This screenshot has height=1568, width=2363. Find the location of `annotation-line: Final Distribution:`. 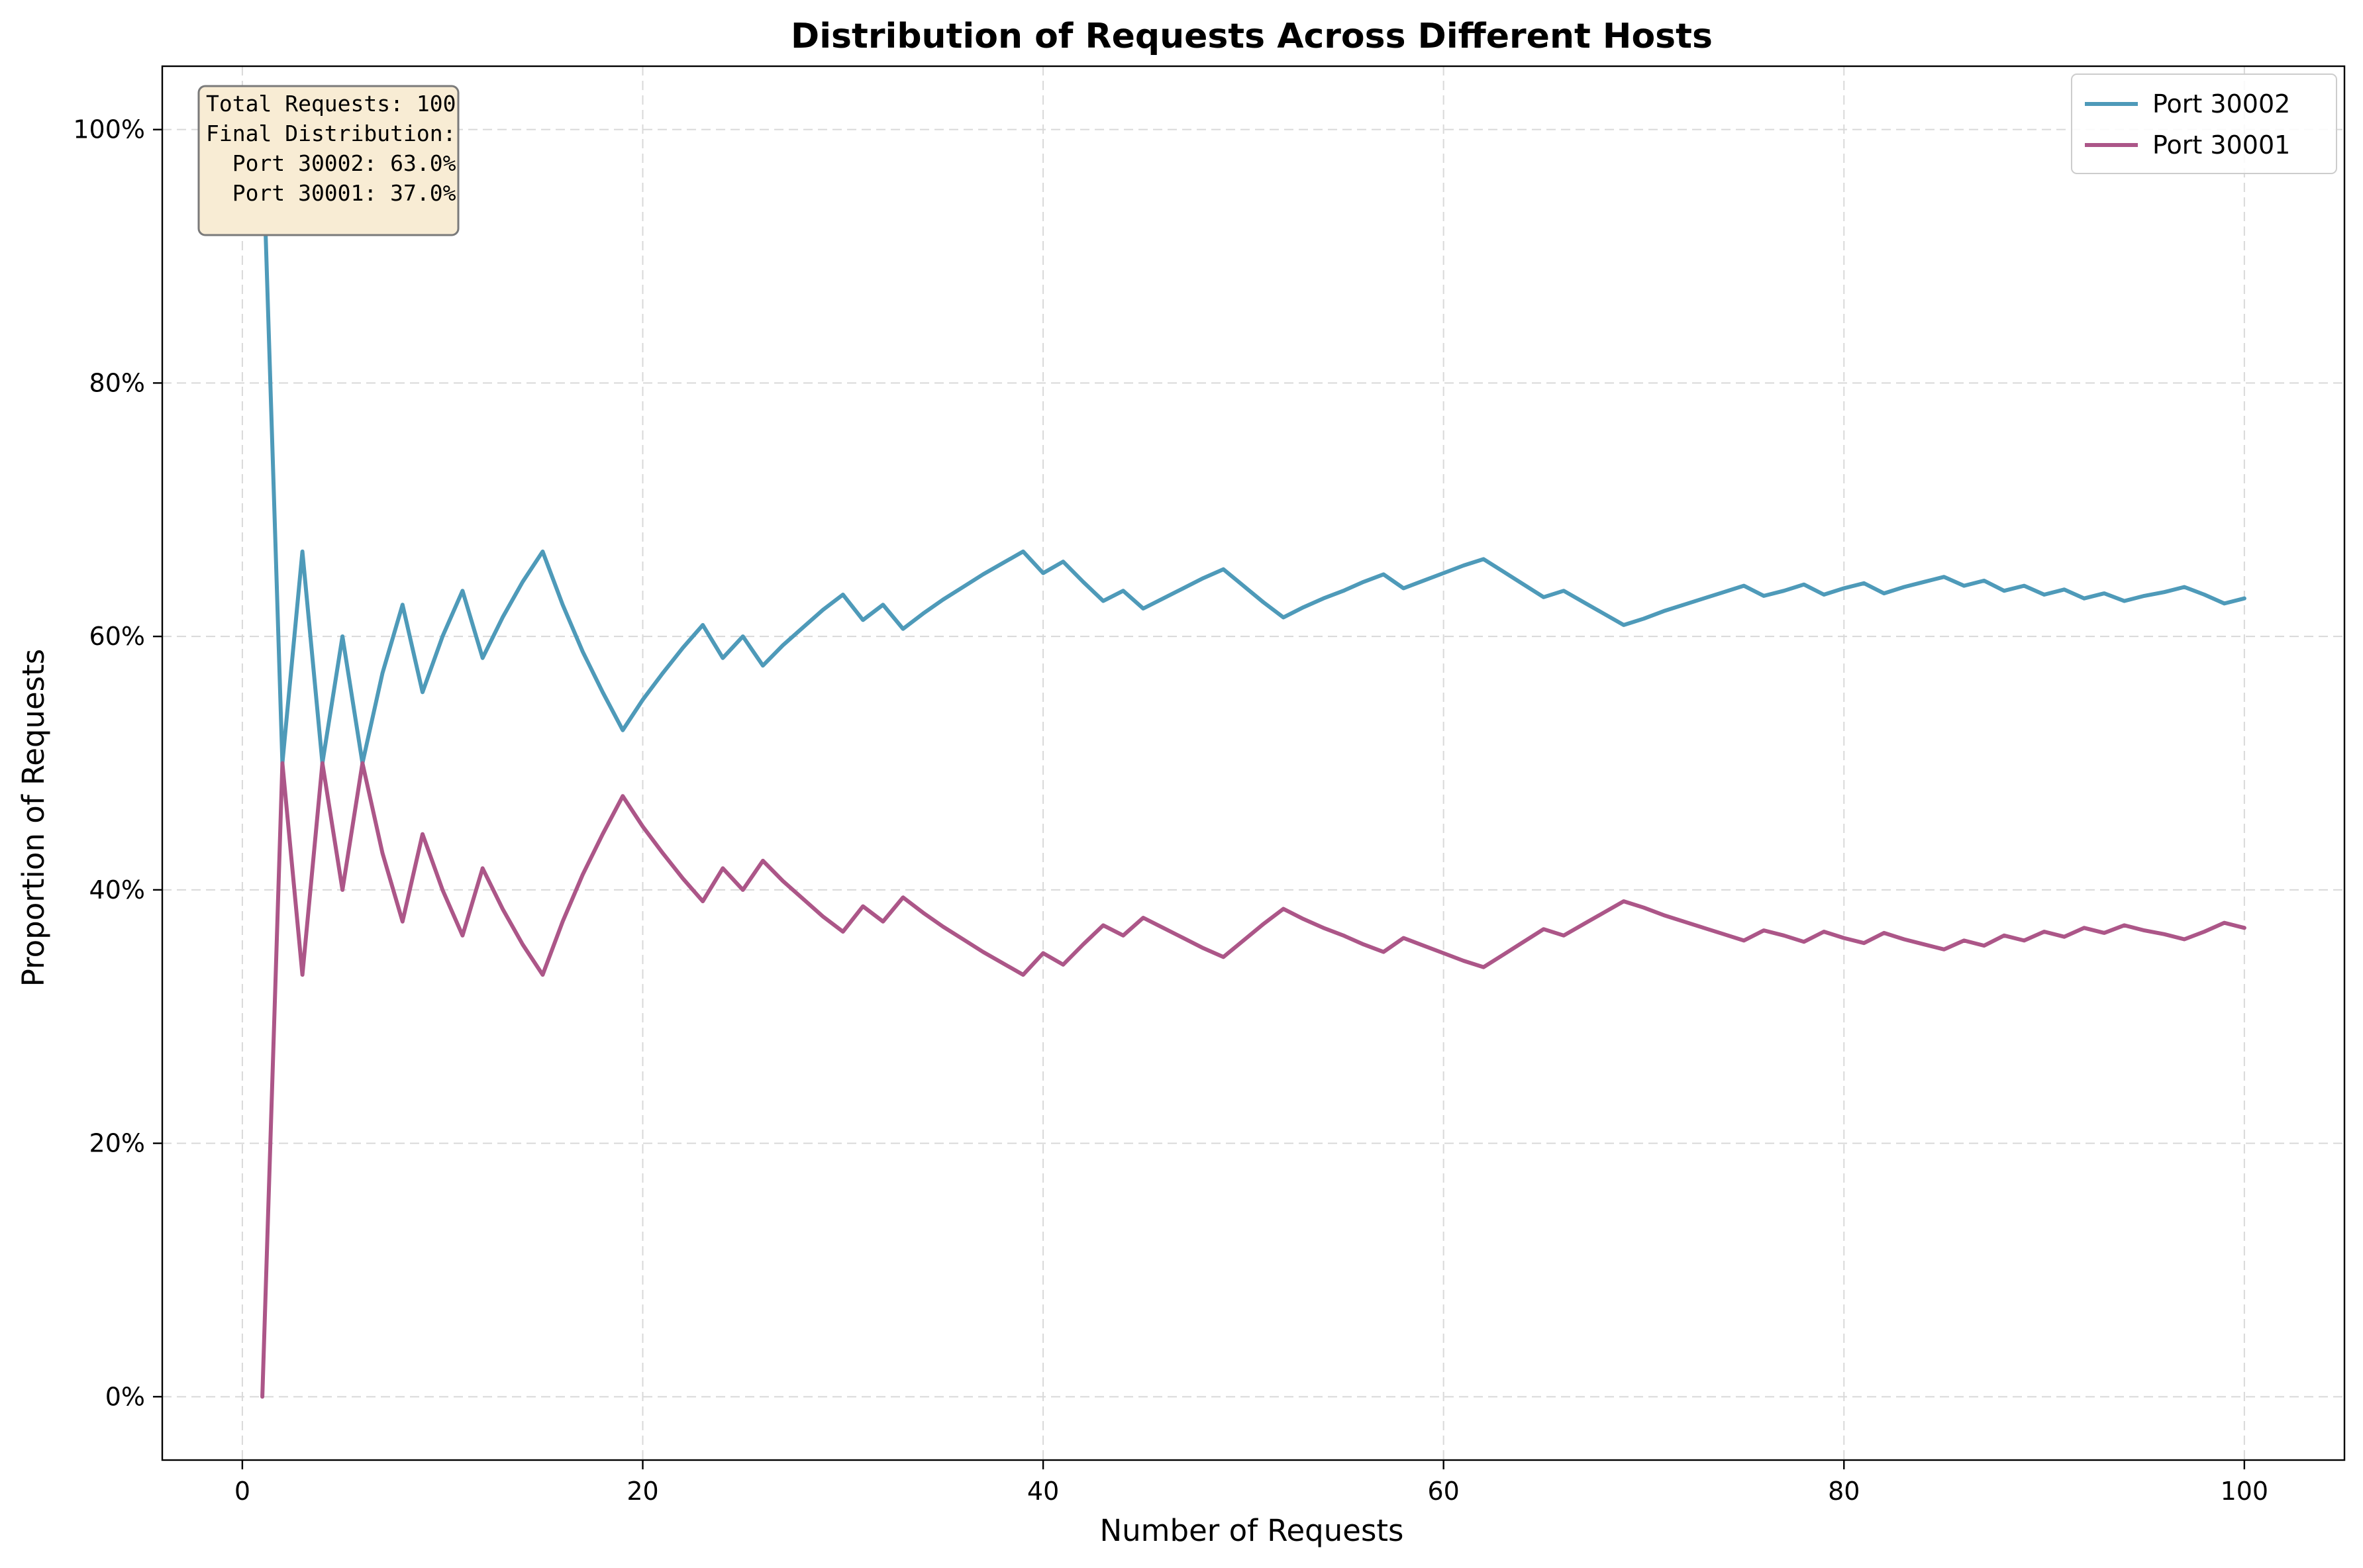

annotation-line: Final Distribution: is located at coordinates (331, 133).